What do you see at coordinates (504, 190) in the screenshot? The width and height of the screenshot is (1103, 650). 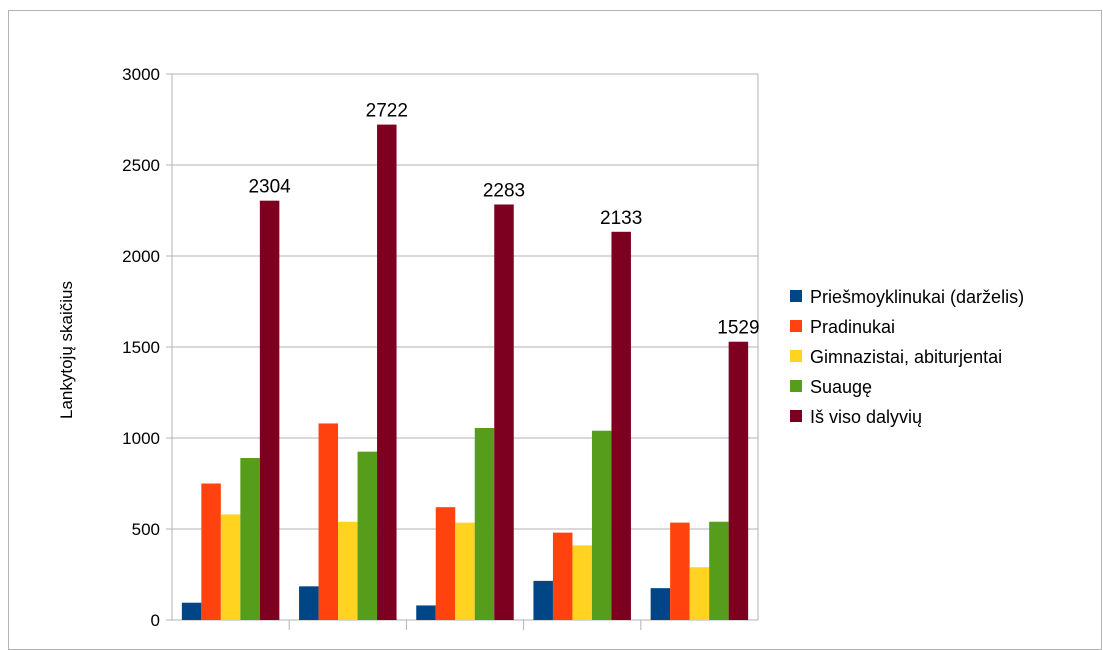 I see `data-label: 2283` at bounding box center [504, 190].